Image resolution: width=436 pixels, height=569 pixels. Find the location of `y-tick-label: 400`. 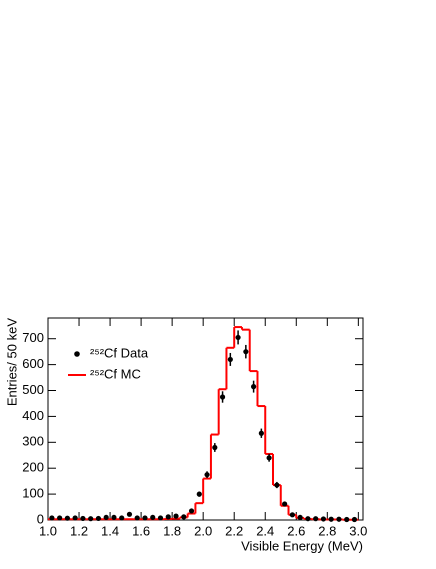

y-tick-label: 400 is located at coordinates (33, 415).